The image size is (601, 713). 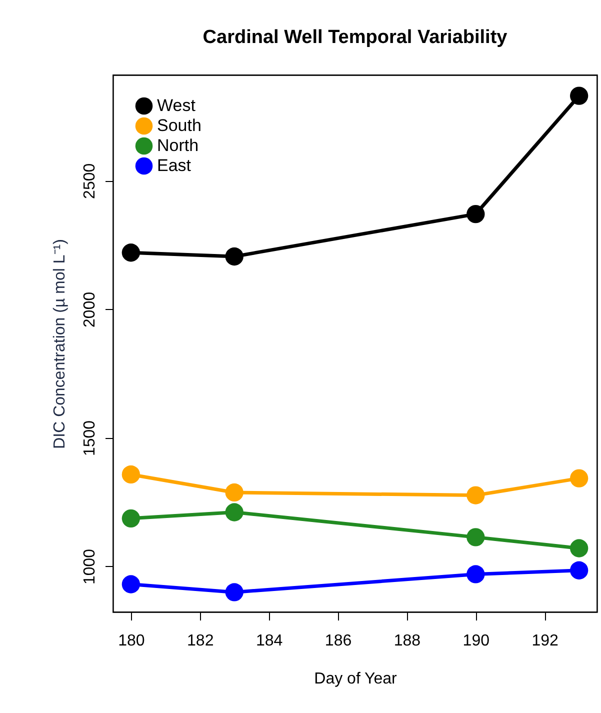 What do you see at coordinates (90, 566) in the screenshot?
I see `y-tick-label: 1000` at bounding box center [90, 566].